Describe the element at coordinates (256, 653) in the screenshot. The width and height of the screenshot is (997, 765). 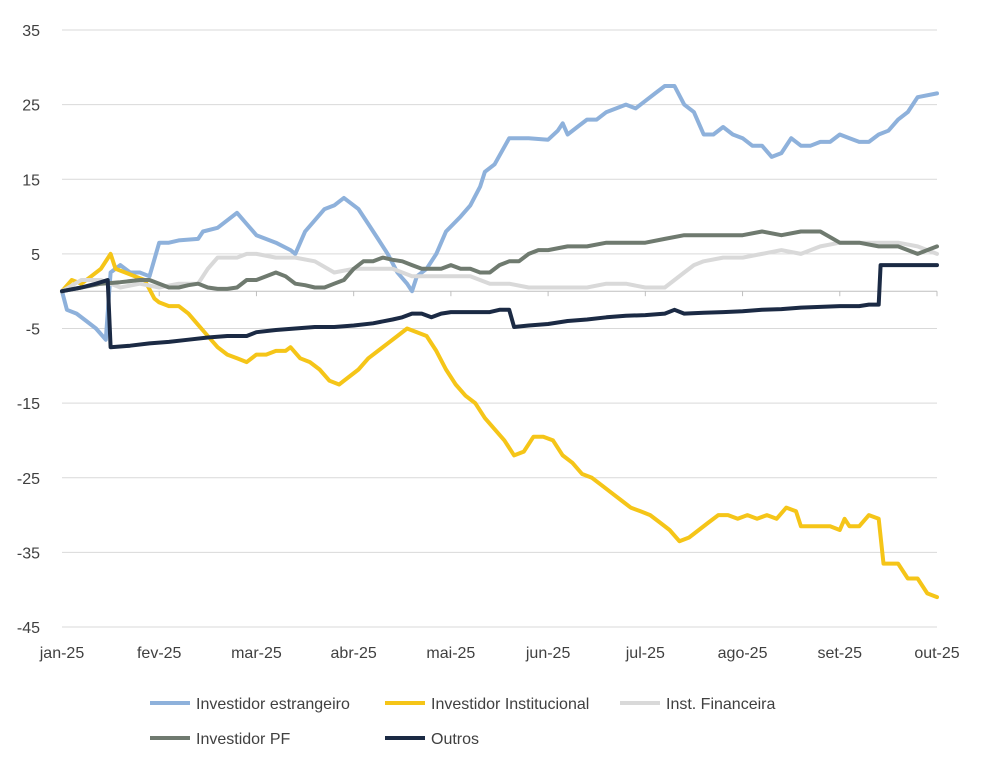
I see `x-tick-label: mar-25` at that location.